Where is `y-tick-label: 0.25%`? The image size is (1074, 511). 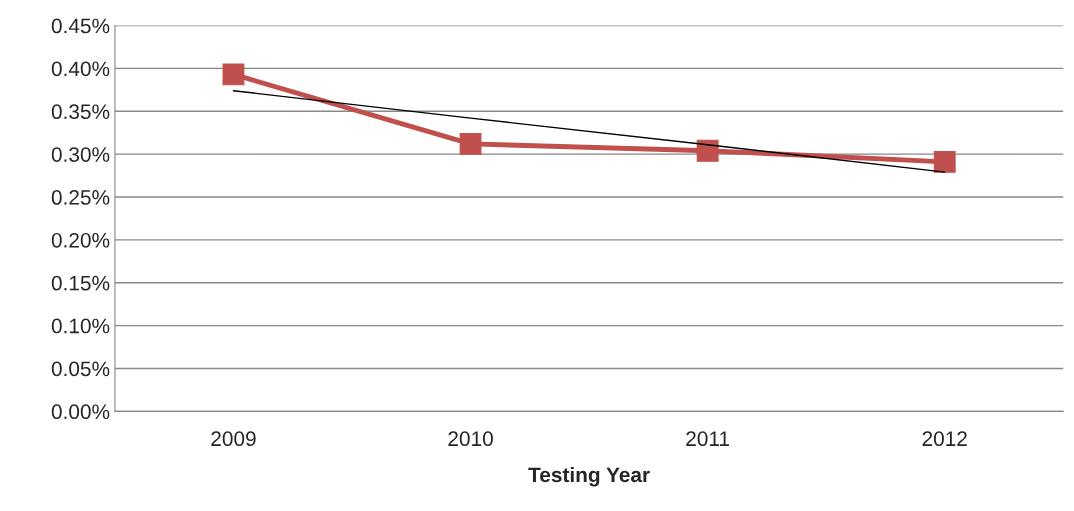
y-tick-label: 0.25% is located at coordinates (80, 197).